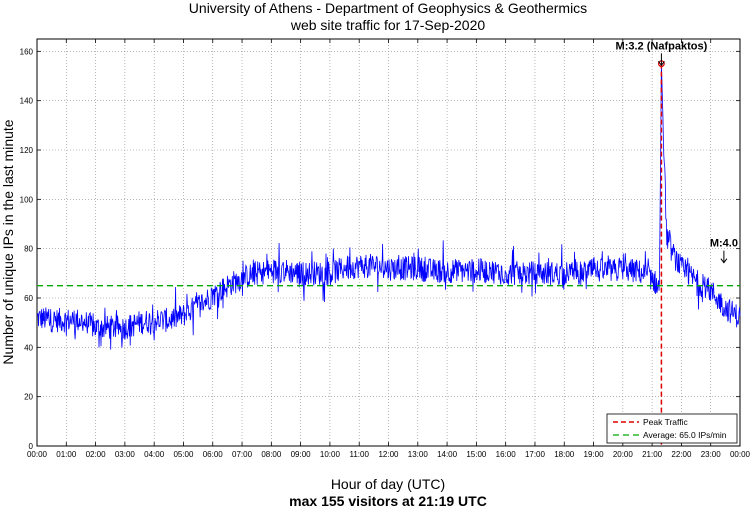  Describe the element at coordinates (388, 484) in the screenshot. I see `x-axis-label: Hour of day (UTC)` at that location.